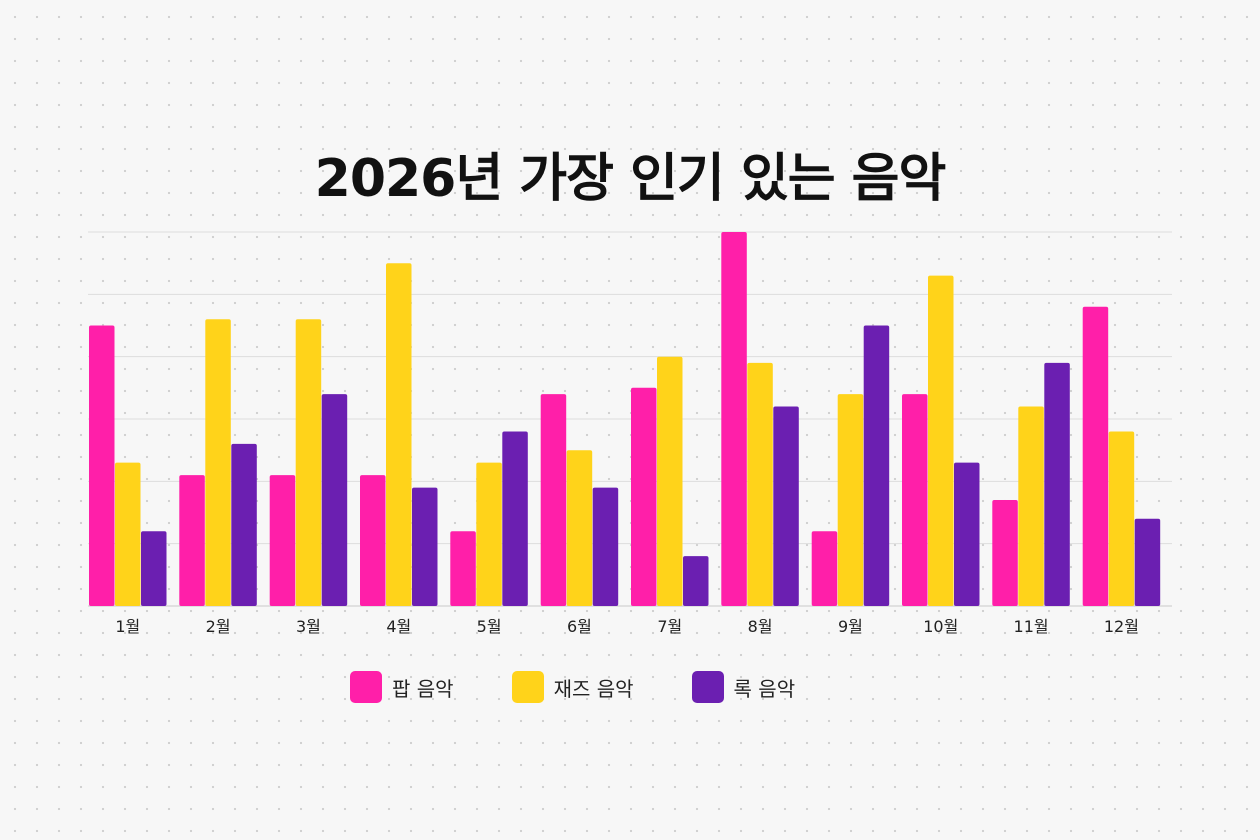 Image resolution: width=1260 pixels, height=840 pixels. What do you see at coordinates (398, 626) in the screenshot?
I see `x-tick-label: 4월` at bounding box center [398, 626].